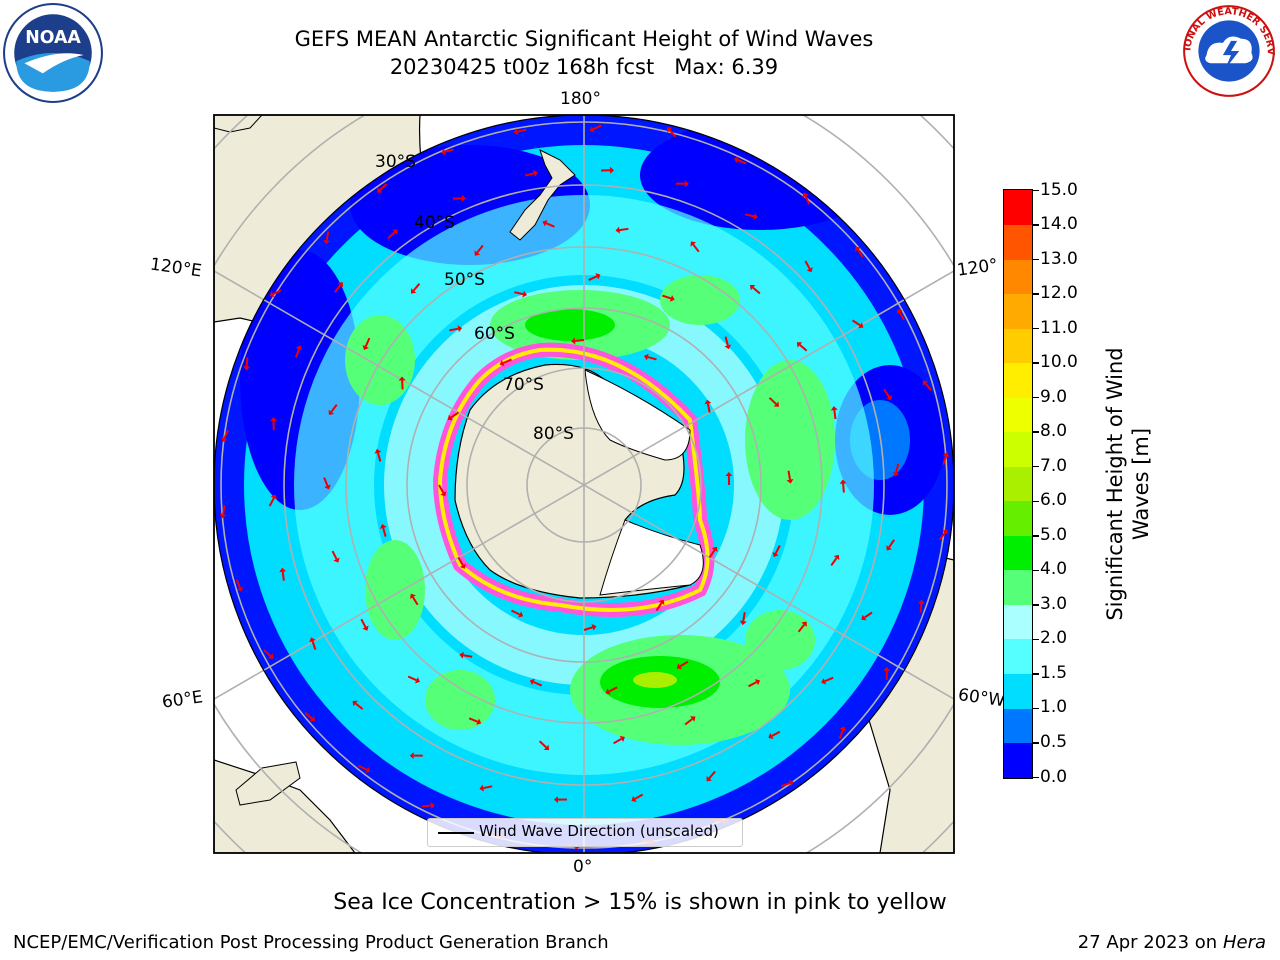  What do you see at coordinates (1244, 942) in the screenshot?
I see `footer-machine: Hera` at bounding box center [1244, 942].